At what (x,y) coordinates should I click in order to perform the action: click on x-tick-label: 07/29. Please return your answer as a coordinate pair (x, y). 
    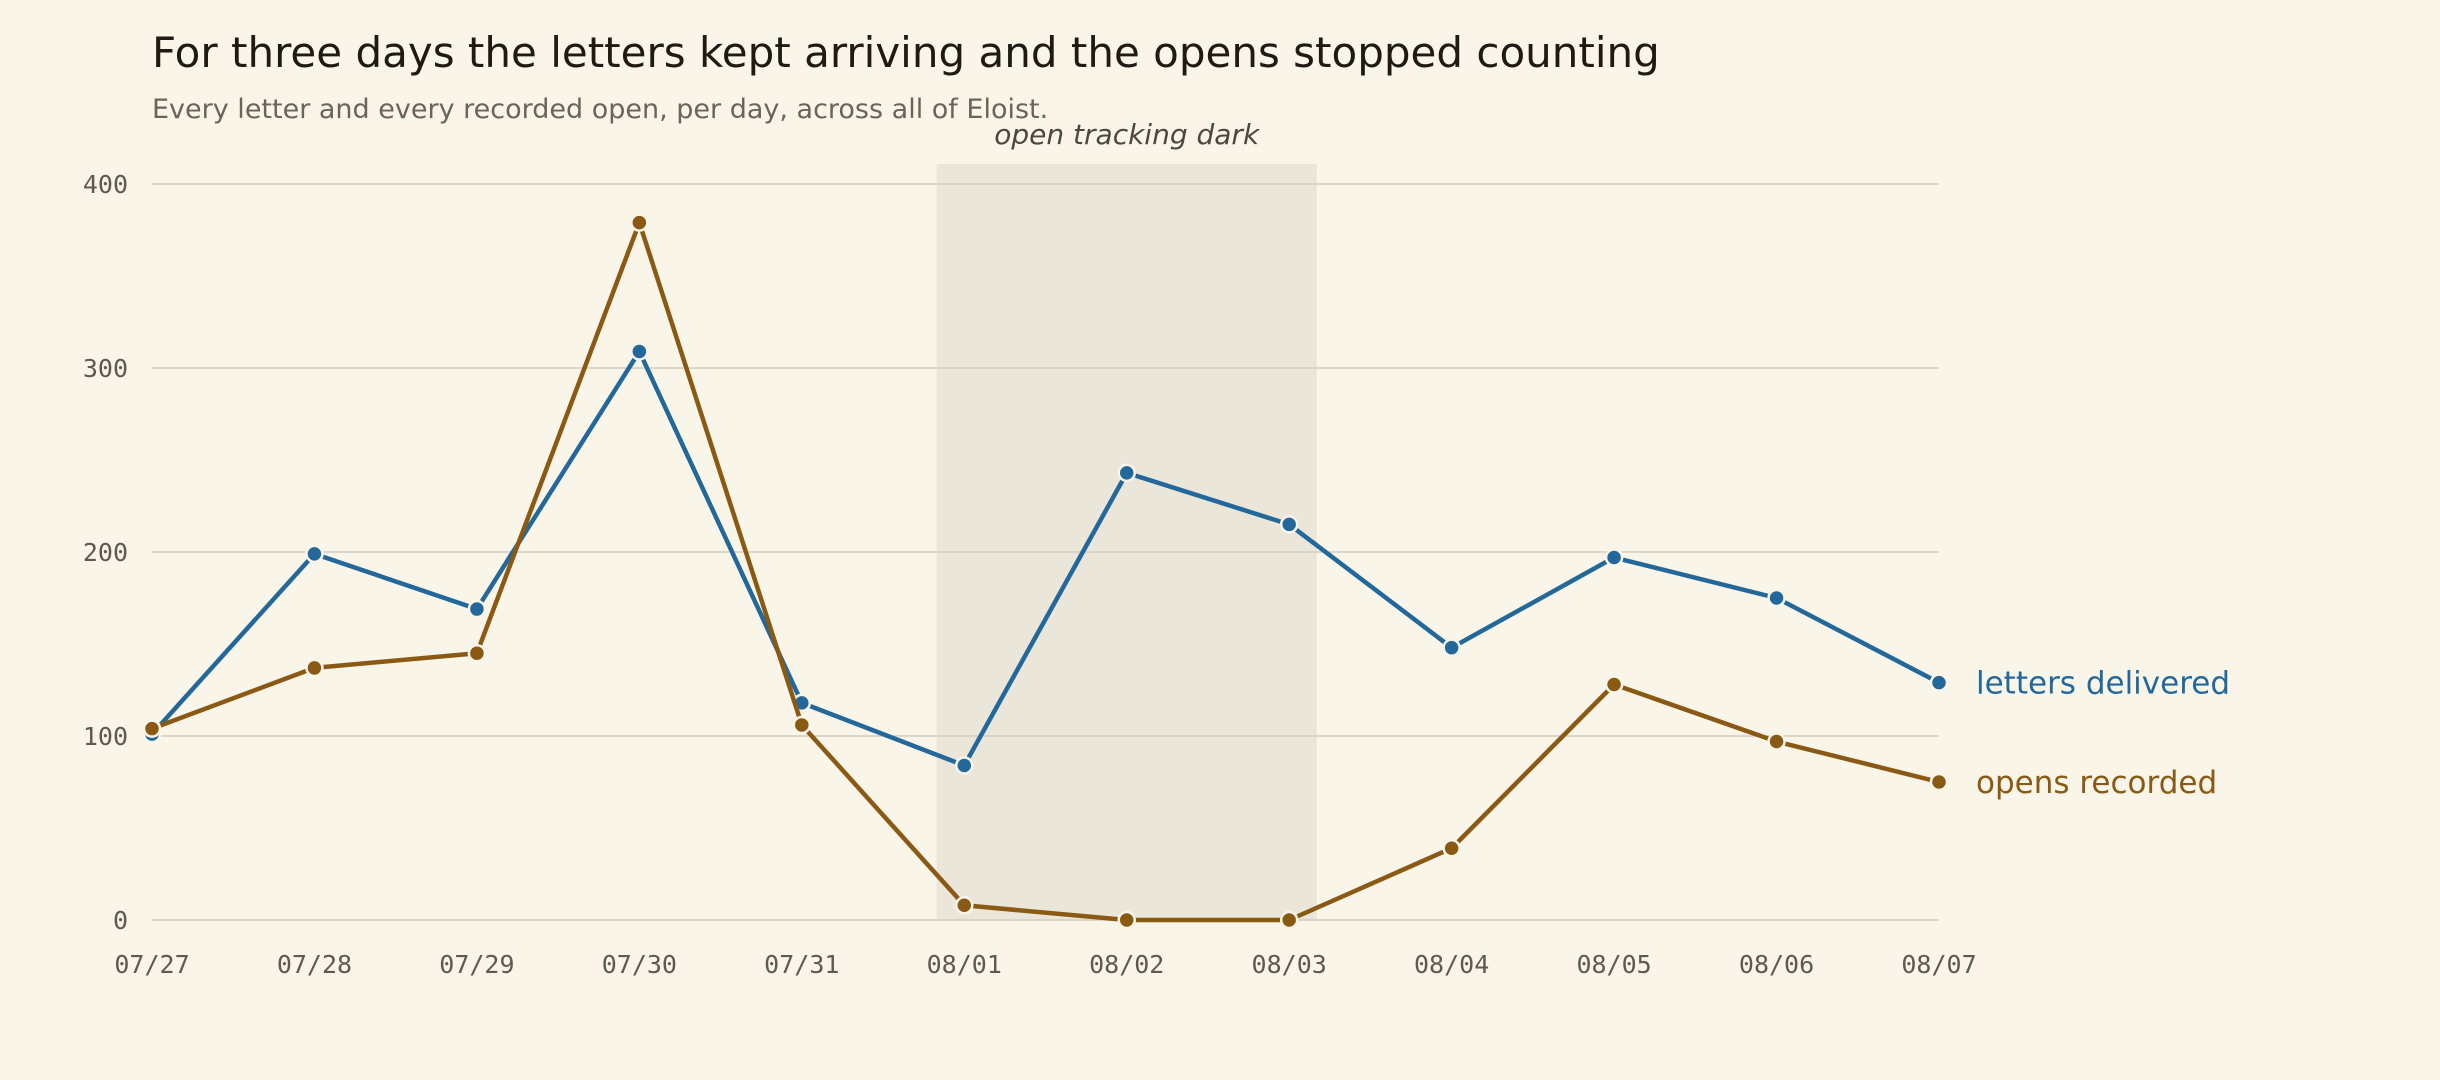
    Looking at the image, I should click on (476, 964).